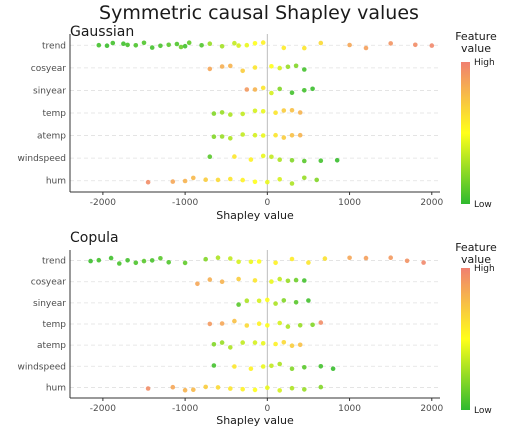 The height and width of the screenshot is (432, 518). What do you see at coordinates (42, 159) in the screenshot?
I see `panel1-ytick-label: windspeed` at bounding box center [42, 159].